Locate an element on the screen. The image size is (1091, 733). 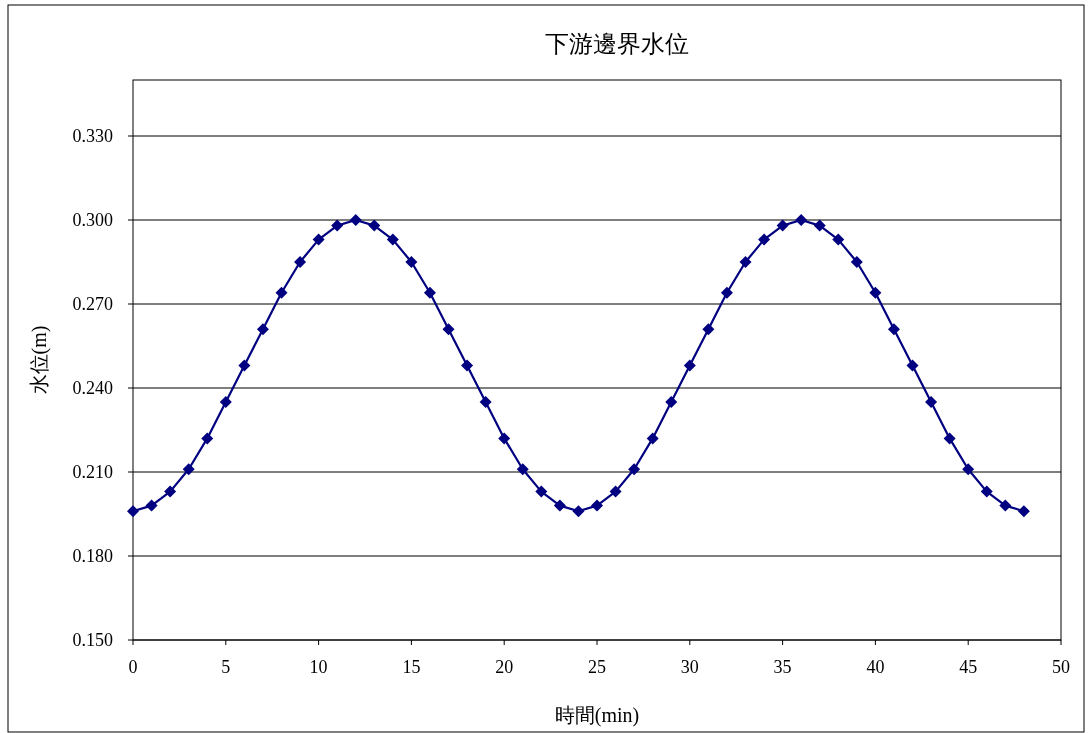
x-tick-label: 20 is located at coordinates (504, 667).